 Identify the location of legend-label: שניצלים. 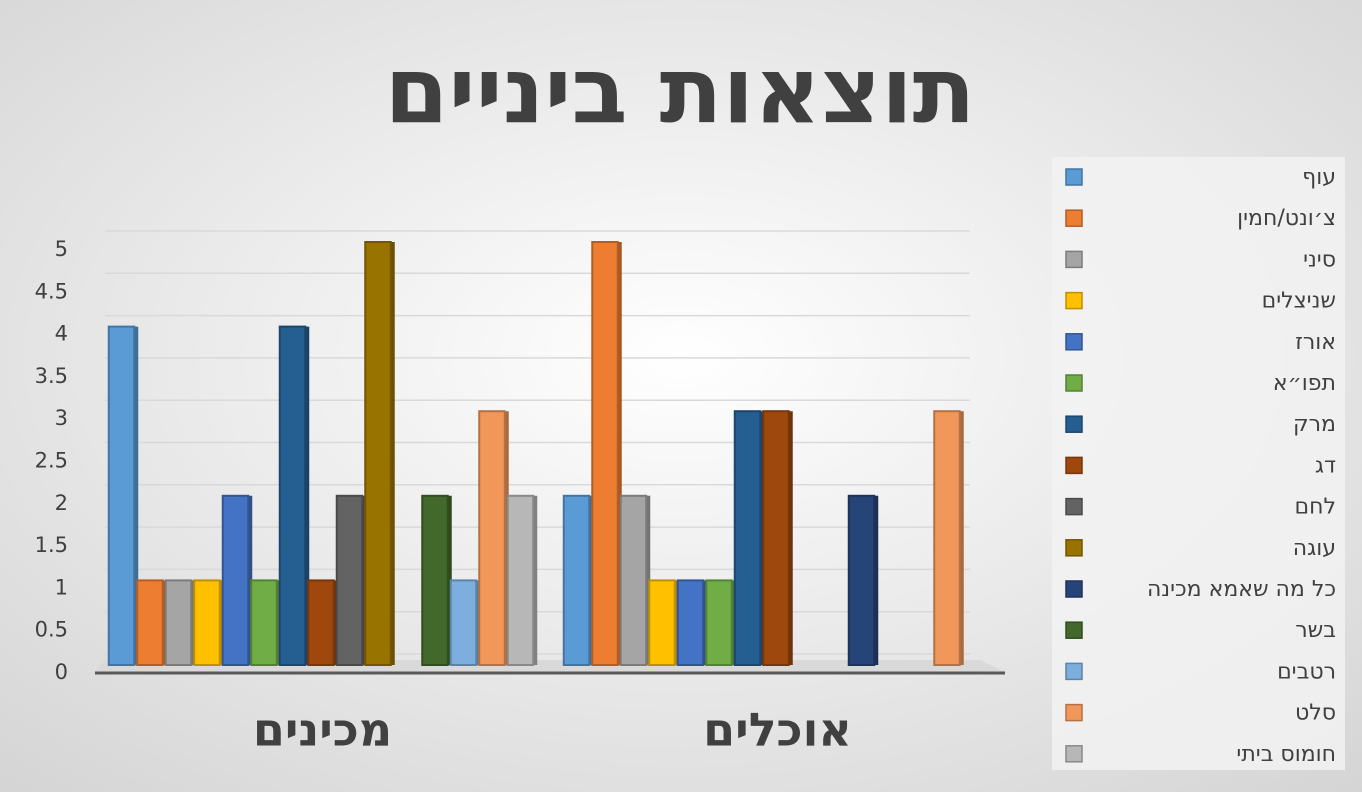
(1299, 301).